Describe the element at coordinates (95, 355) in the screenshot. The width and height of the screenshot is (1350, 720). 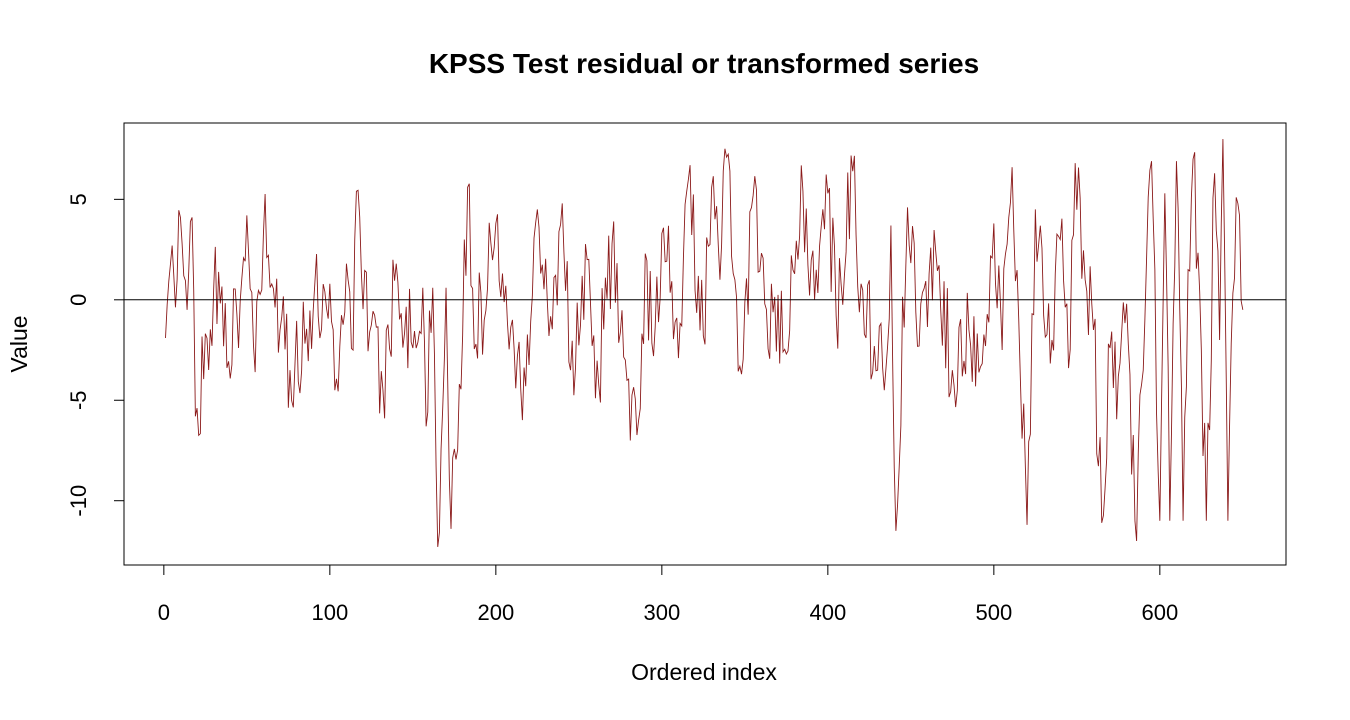
I see `y-axis: -10 -5 0 5` at that location.